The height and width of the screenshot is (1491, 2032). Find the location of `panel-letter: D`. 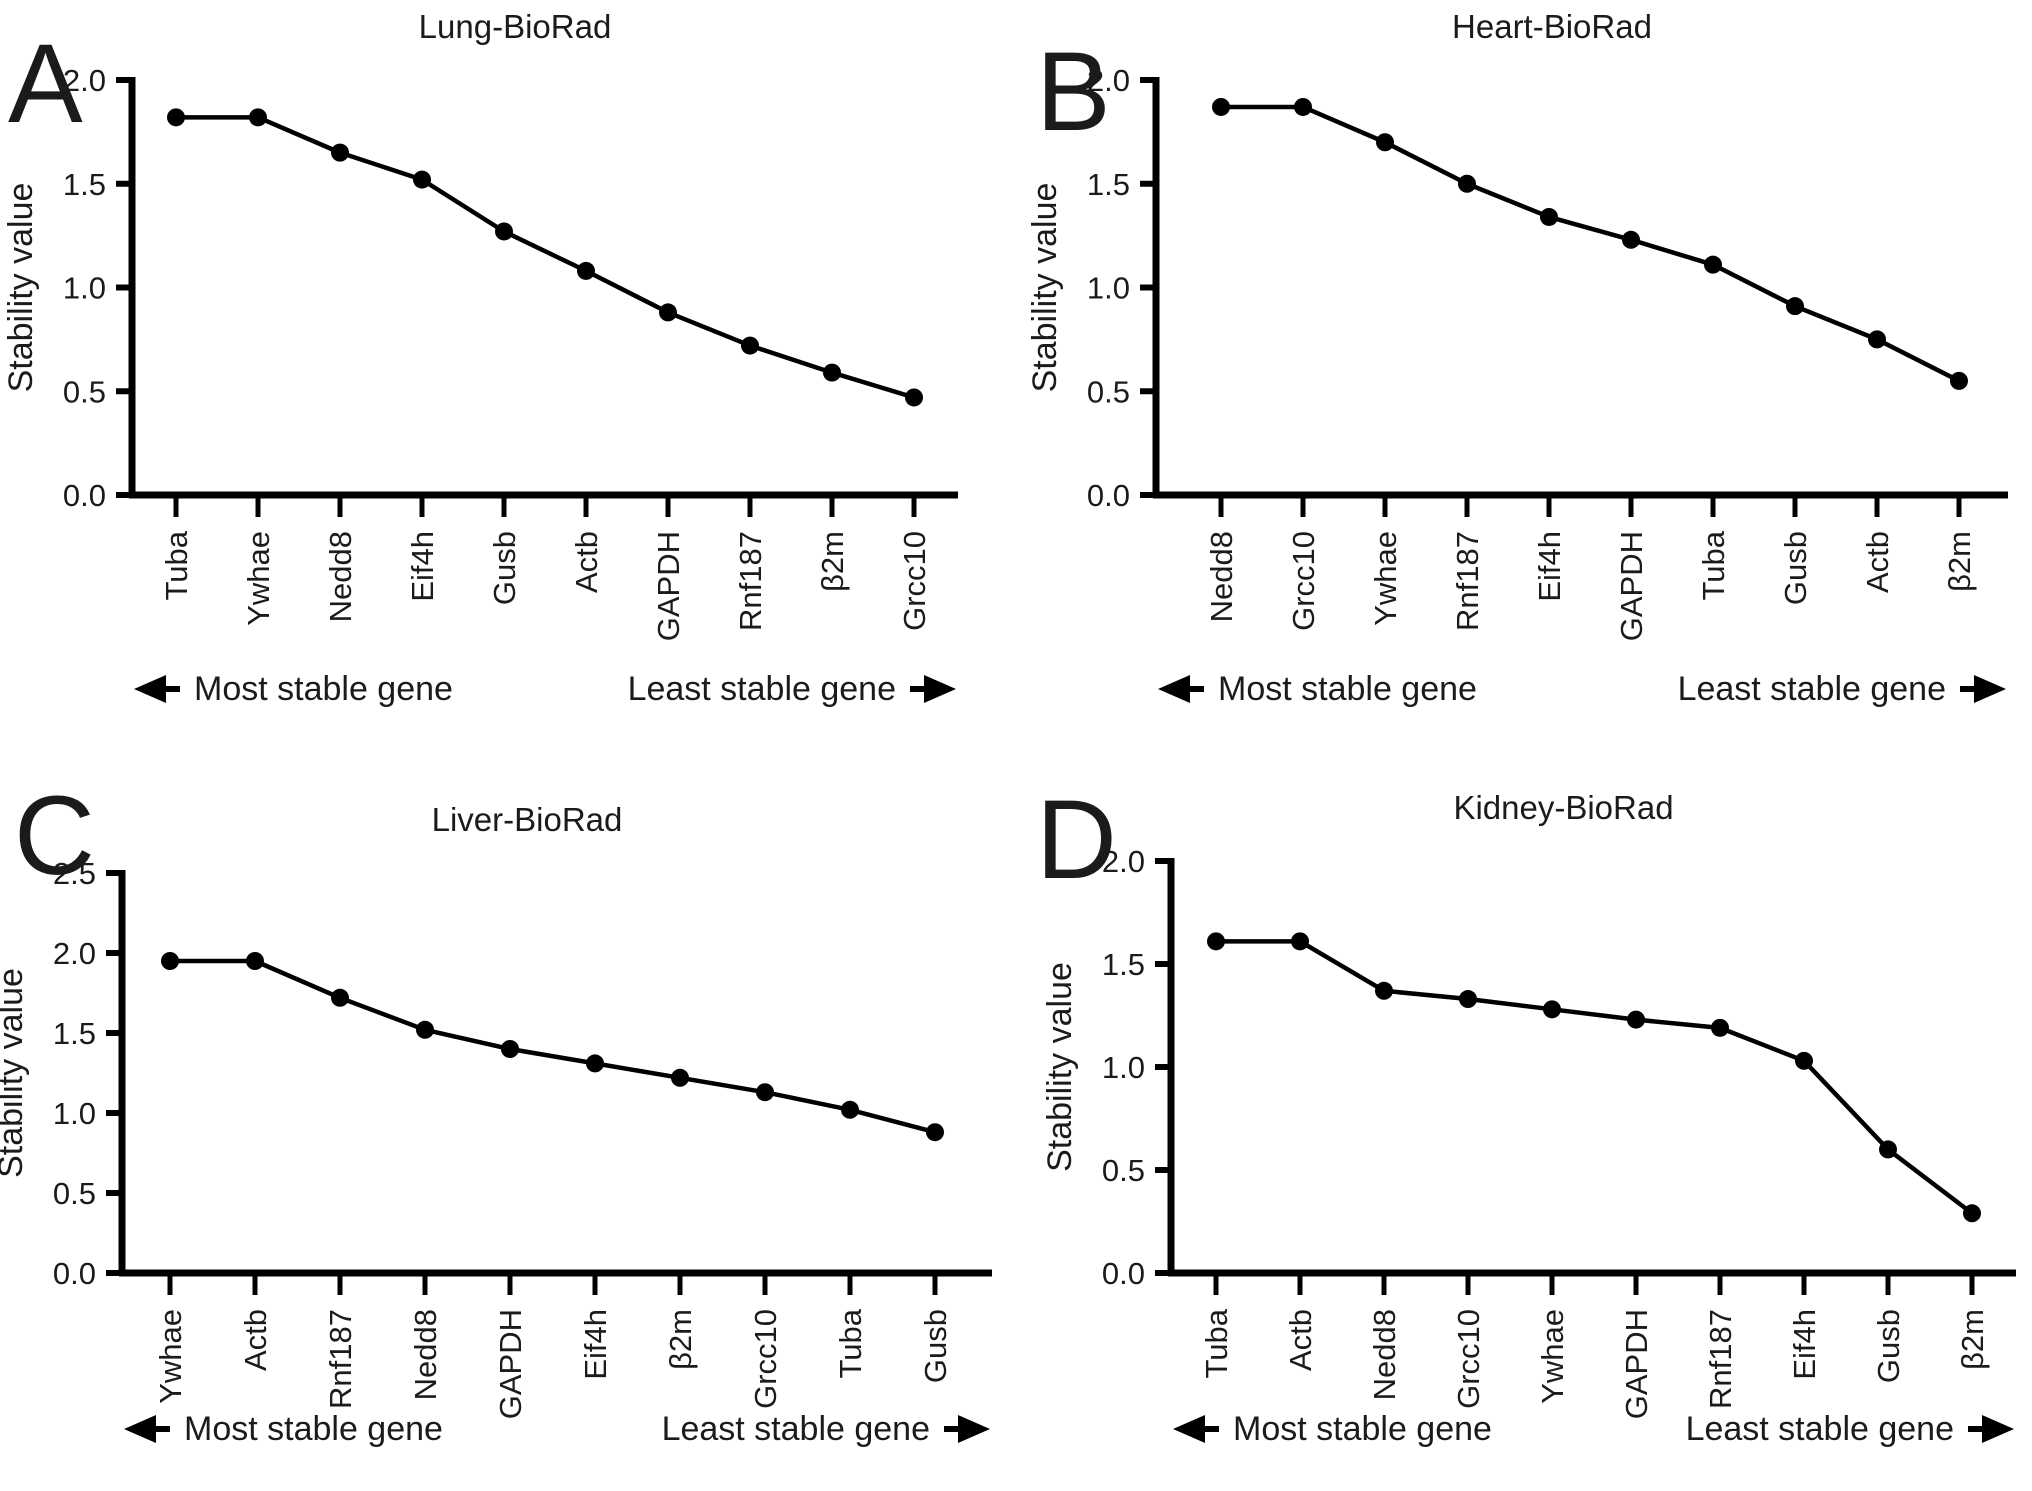

panel-letter: D is located at coordinates (1076, 839).